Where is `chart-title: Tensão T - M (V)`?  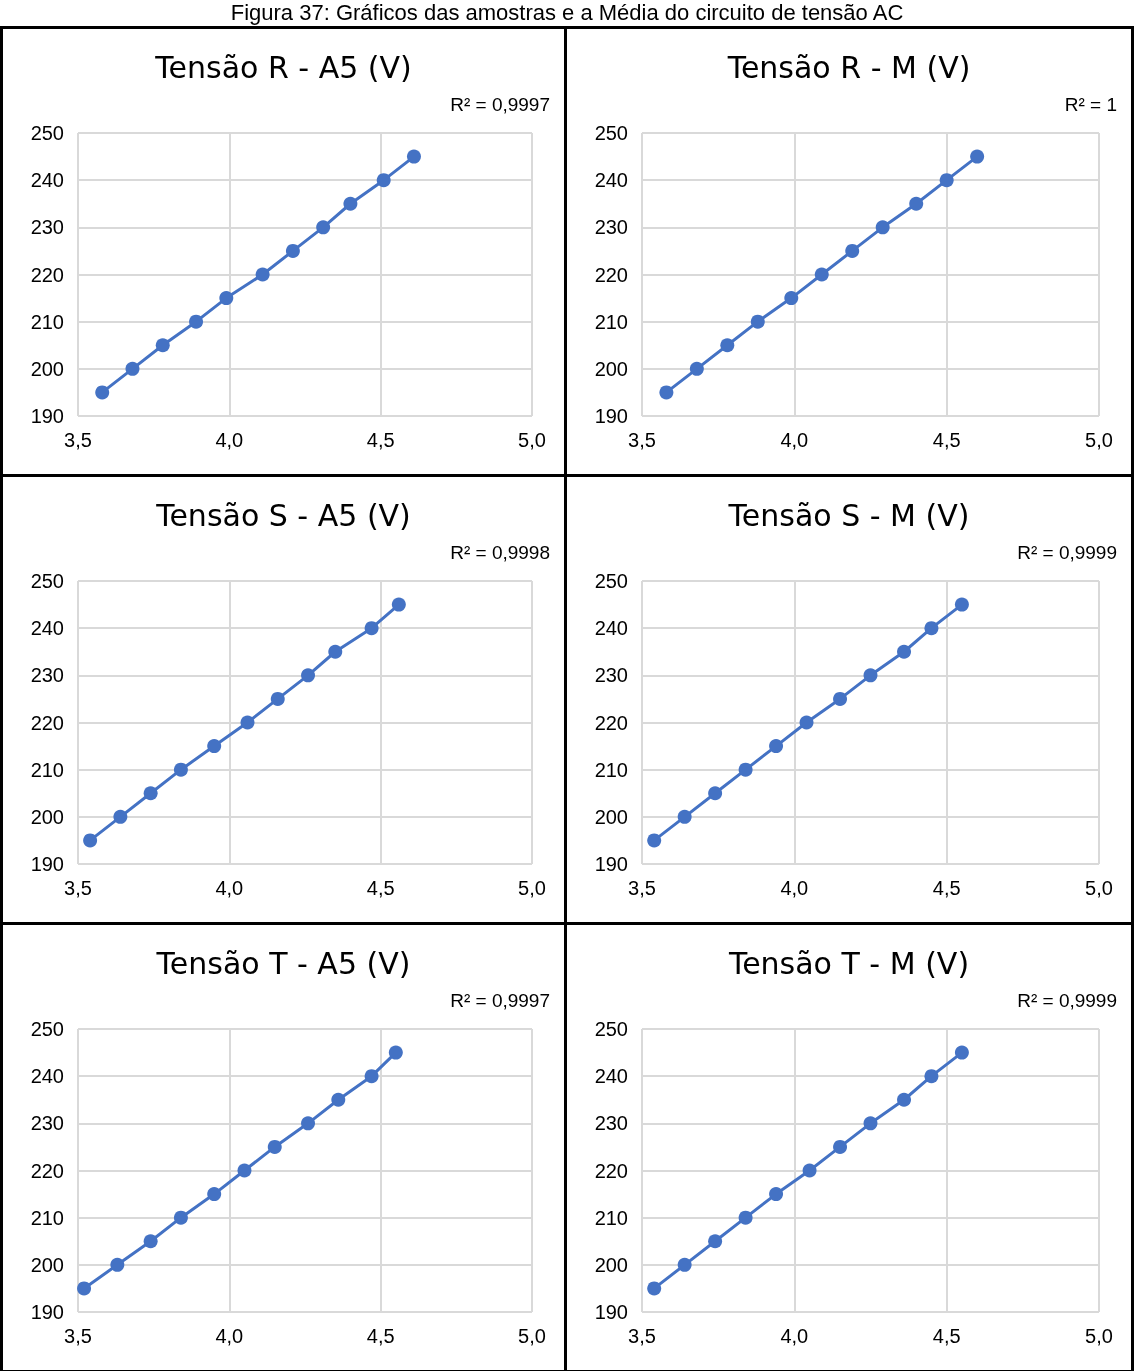 chart-title: Tensão T - M (V) is located at coordinates (848, 963).